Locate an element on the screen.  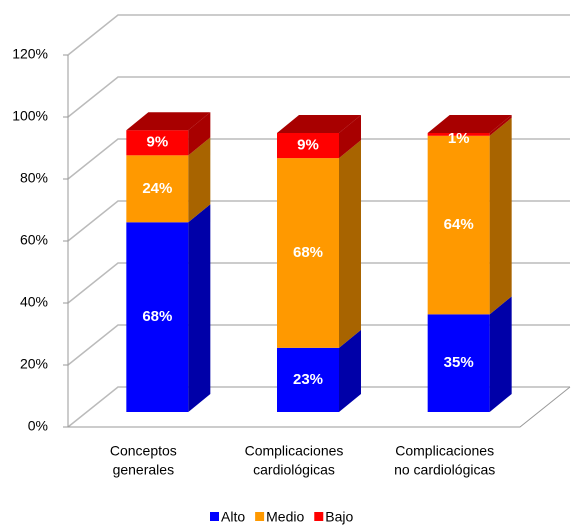
y-tick-label: 20% is located at coordinates (34, 364).